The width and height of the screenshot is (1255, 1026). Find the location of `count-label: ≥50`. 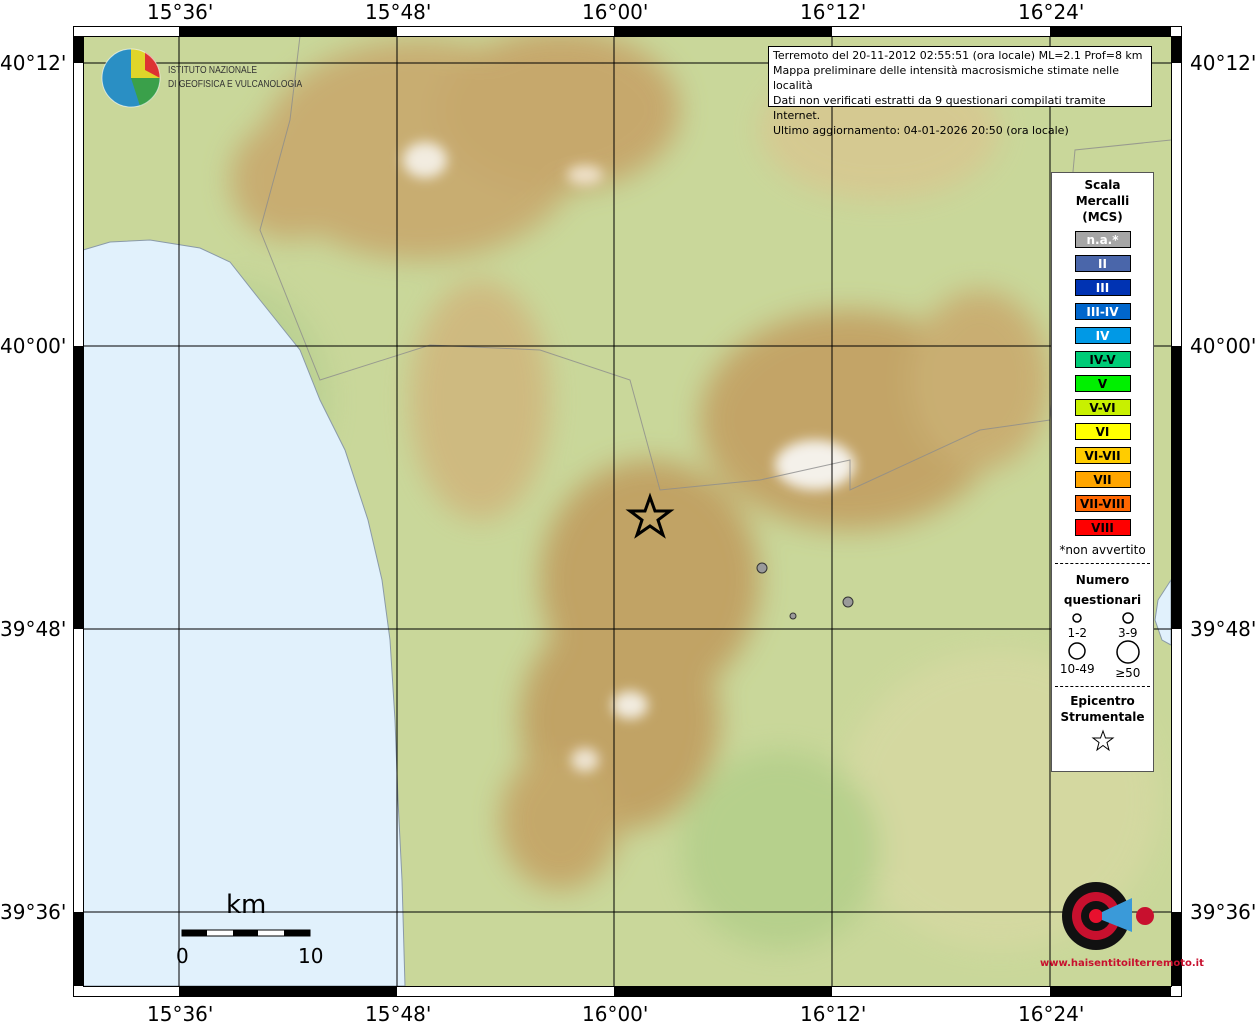

count-label: ≥50 is located at coordinates (1128, 673).